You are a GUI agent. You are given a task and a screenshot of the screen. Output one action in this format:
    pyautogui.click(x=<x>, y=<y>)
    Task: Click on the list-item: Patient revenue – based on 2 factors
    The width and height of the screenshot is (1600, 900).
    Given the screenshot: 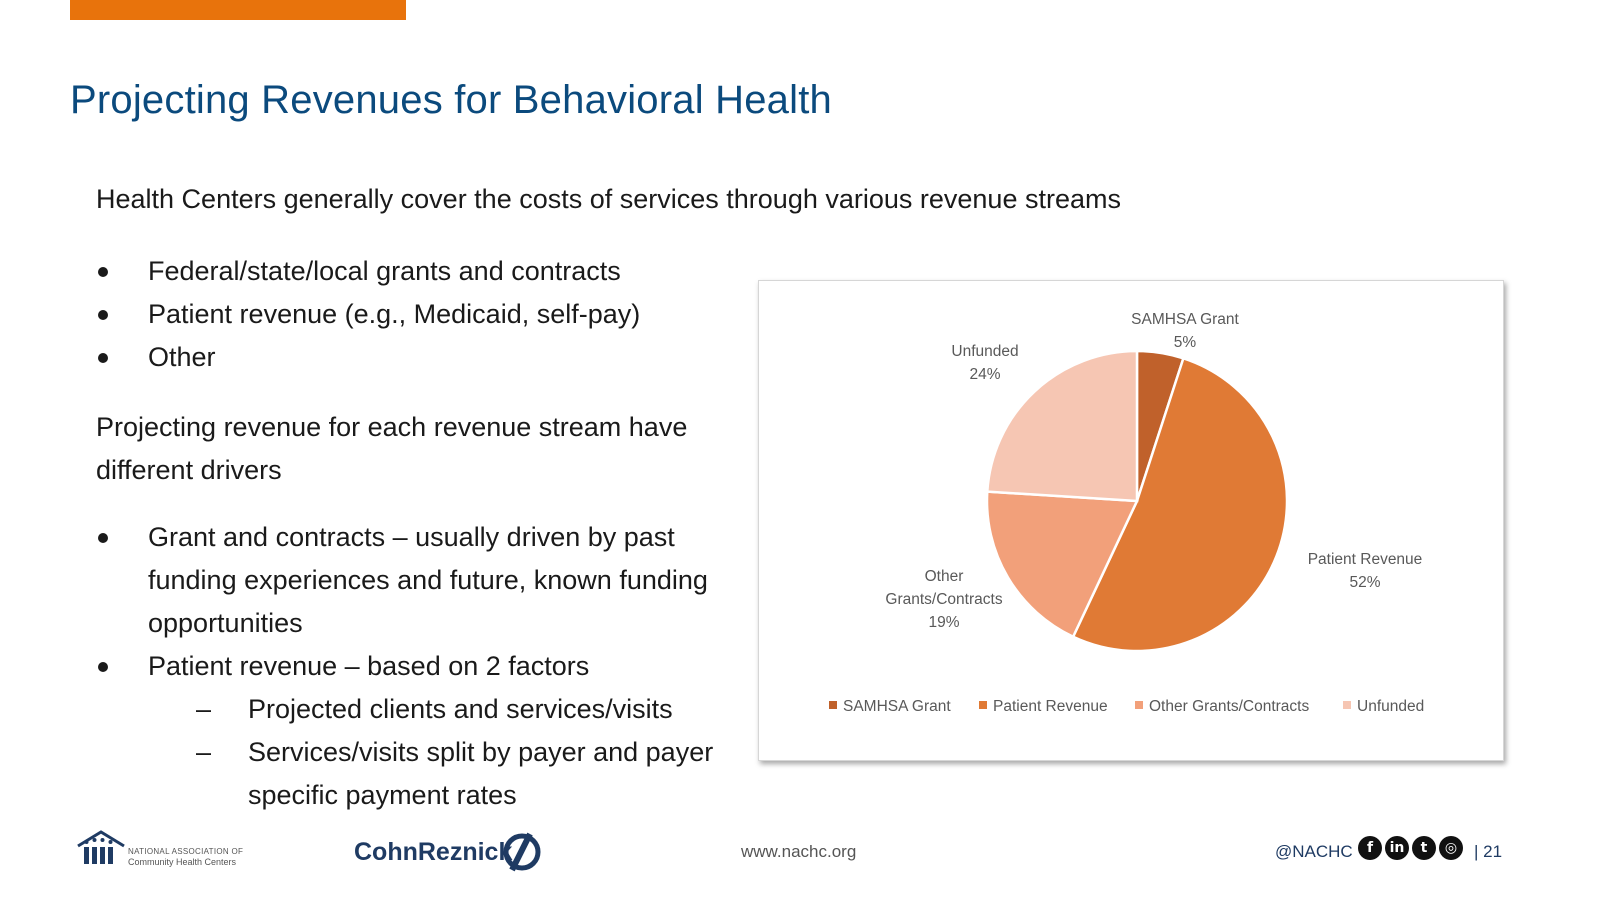 What is the action you would take?
    pyautogui.click(x=416, y=666)
    